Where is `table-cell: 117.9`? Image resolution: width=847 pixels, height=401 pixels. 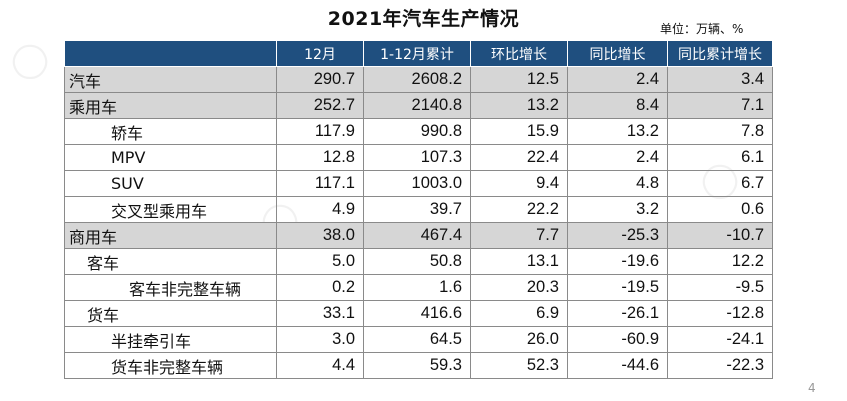 table-cell: 117.9 is located at coordinates (320, 131).